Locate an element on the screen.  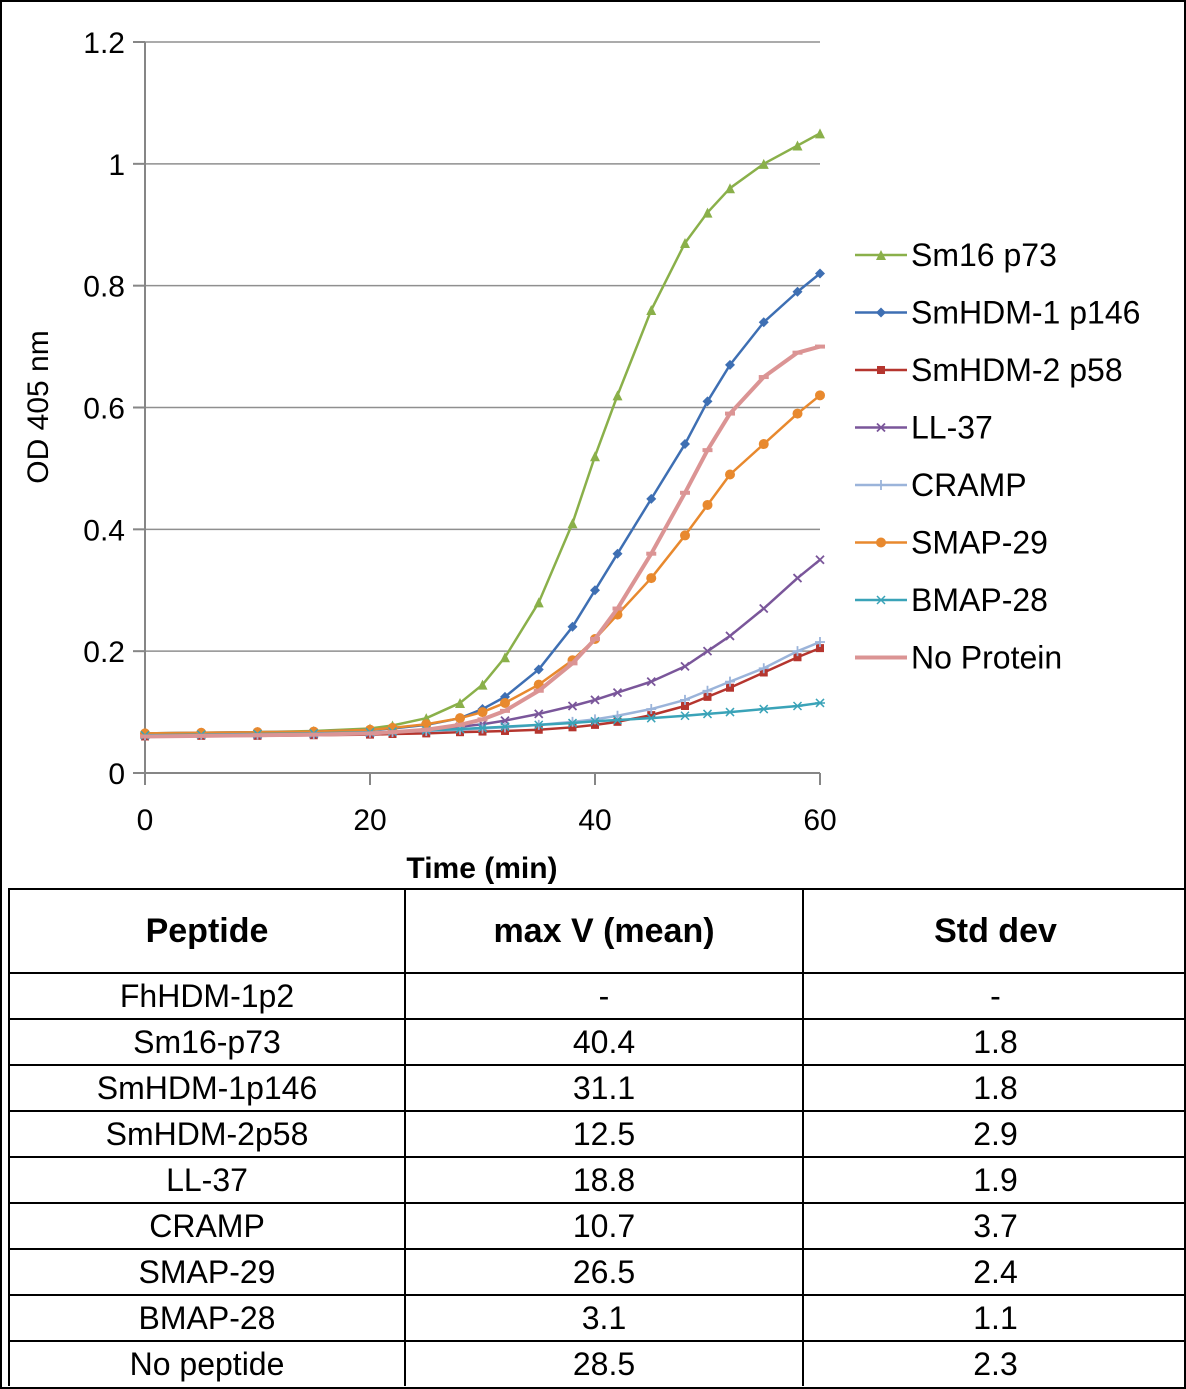
cell-peptide: FhHDM-1p2 is located at coordinates (207, 996).